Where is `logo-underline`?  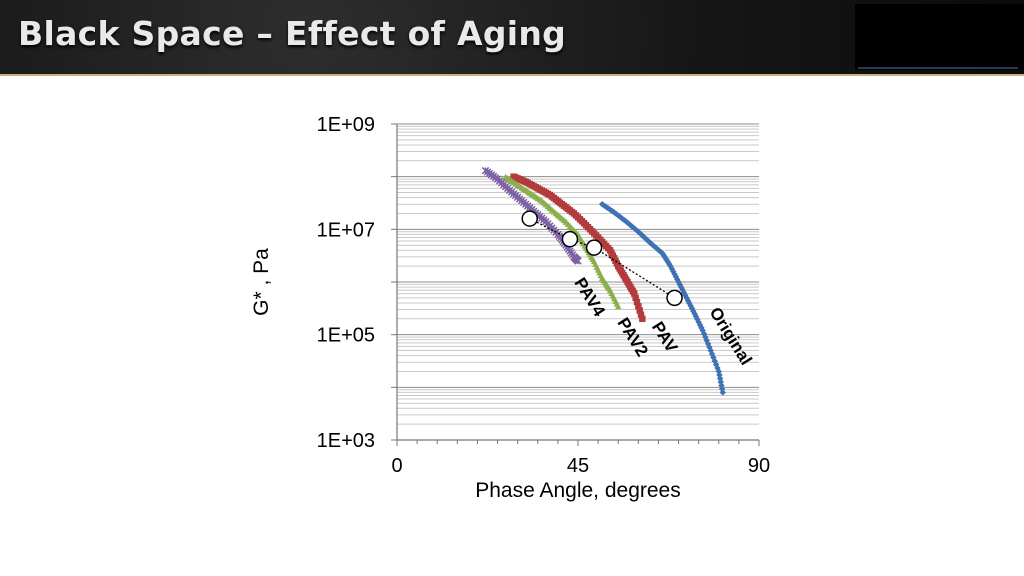
logo-underline is located at coordinates (938, 68).